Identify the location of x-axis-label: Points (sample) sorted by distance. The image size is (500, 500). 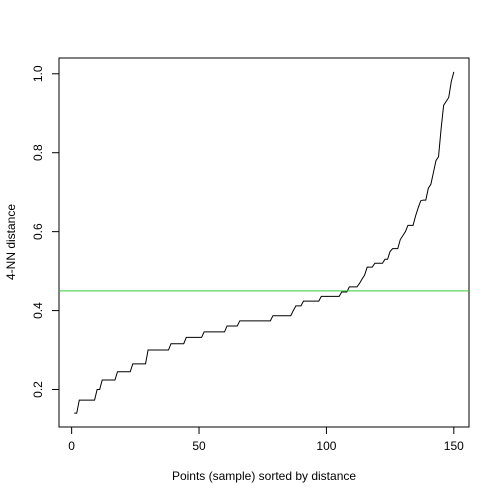
(264, 476).